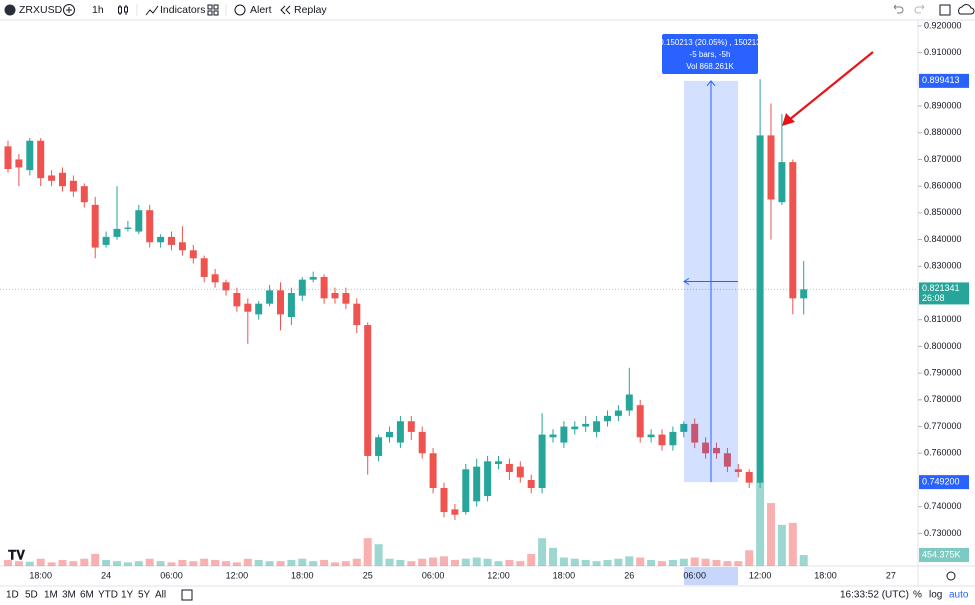 The image size is (975, 605). Describe the element at coordinates (31, 595) in the screenshot. I see `range-button: 5D` at that location.